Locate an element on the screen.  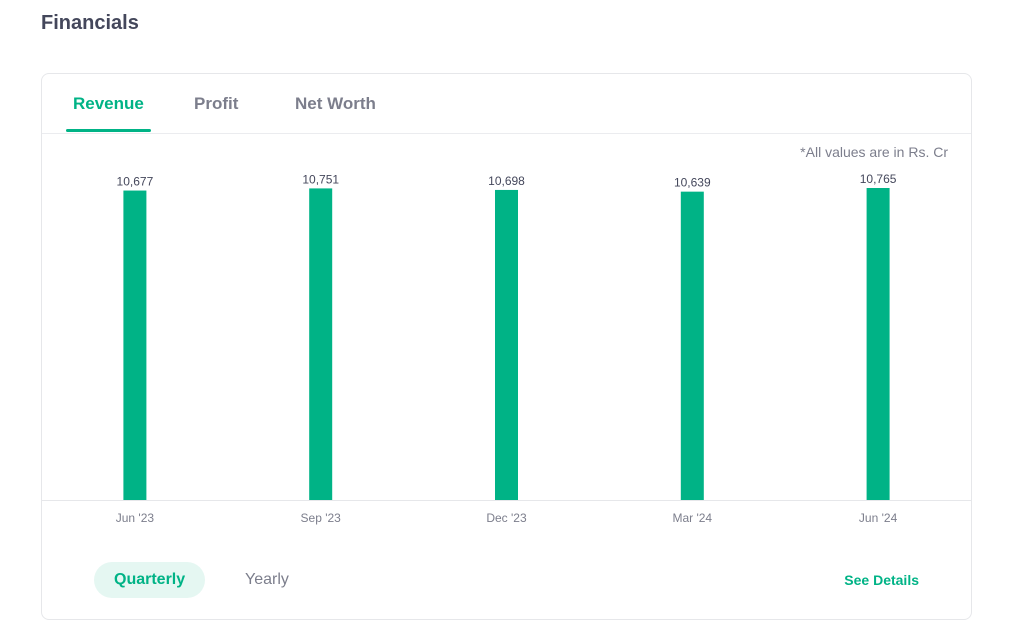
see-details-link: See Details is located at coordinates (881, 580).